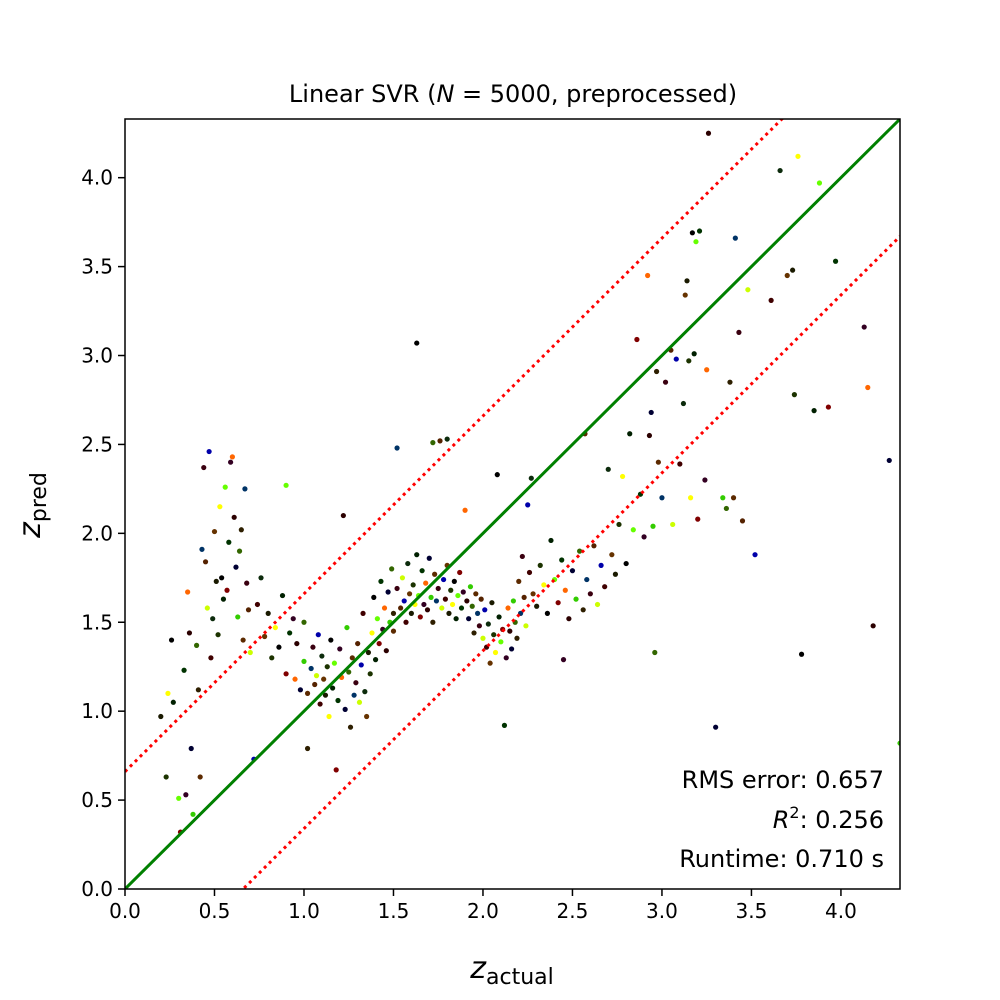 This screenshot has width=1000, height=1000. I want to click on r-squared-text: R2: 0.256, so click(828, 818).